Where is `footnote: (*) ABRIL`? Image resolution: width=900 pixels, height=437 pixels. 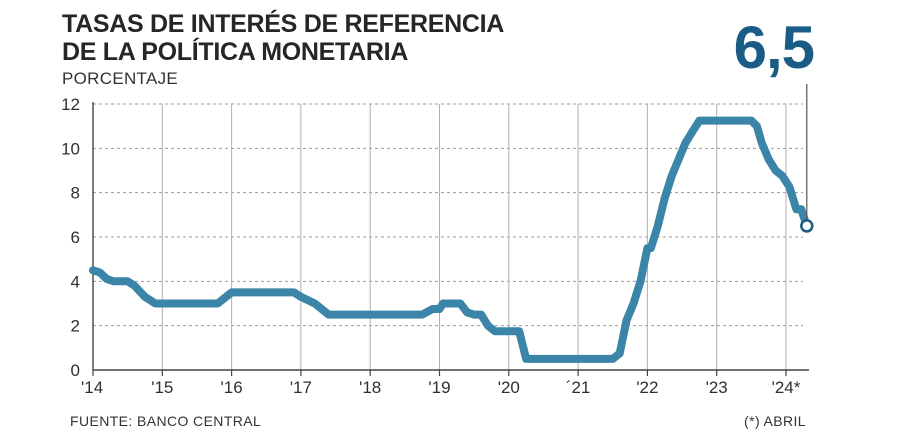 footnote: (*) ABRIL is located at coordinates (775, 421).